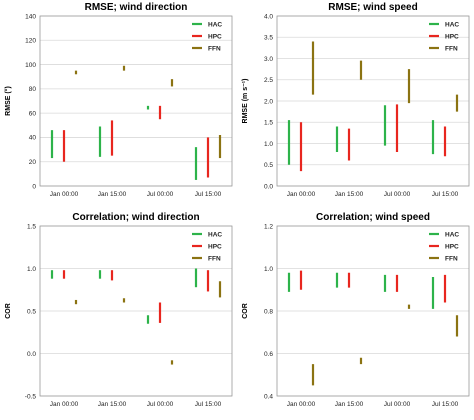 Image resolution: width=474 pixels, height=420 pixels. What do you see at coordinates (34, 186) in the screenshot?
I see `y-tick-label: 0` at bounding box center [34, 186].